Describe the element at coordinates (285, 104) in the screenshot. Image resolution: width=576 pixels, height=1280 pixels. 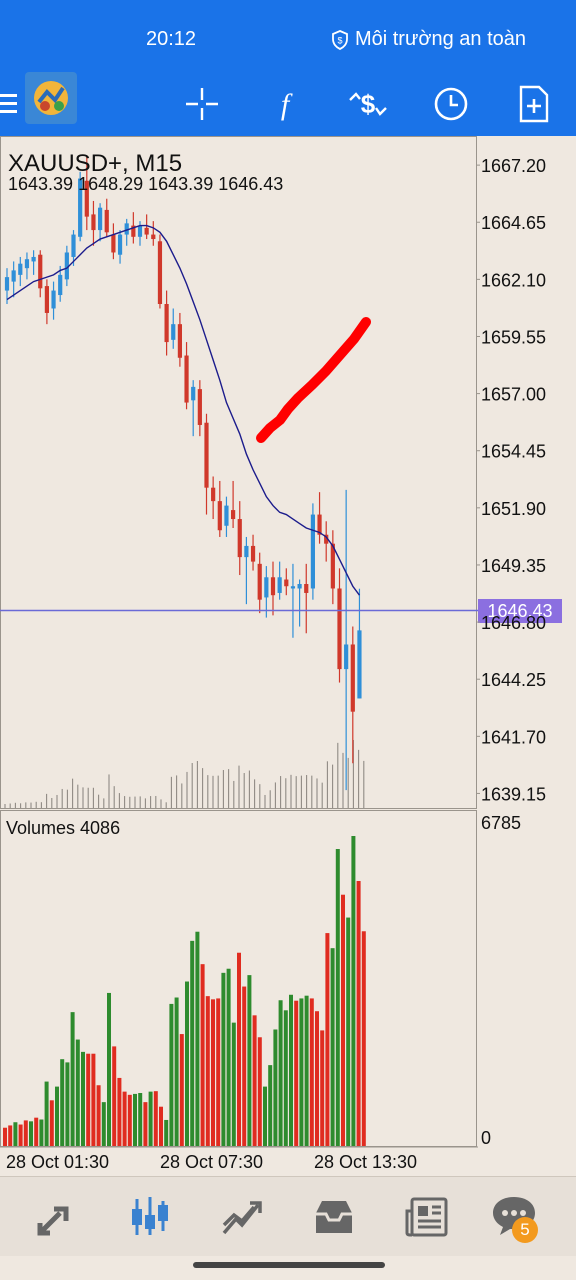
I see `indicator-f-icon: f` at that location.